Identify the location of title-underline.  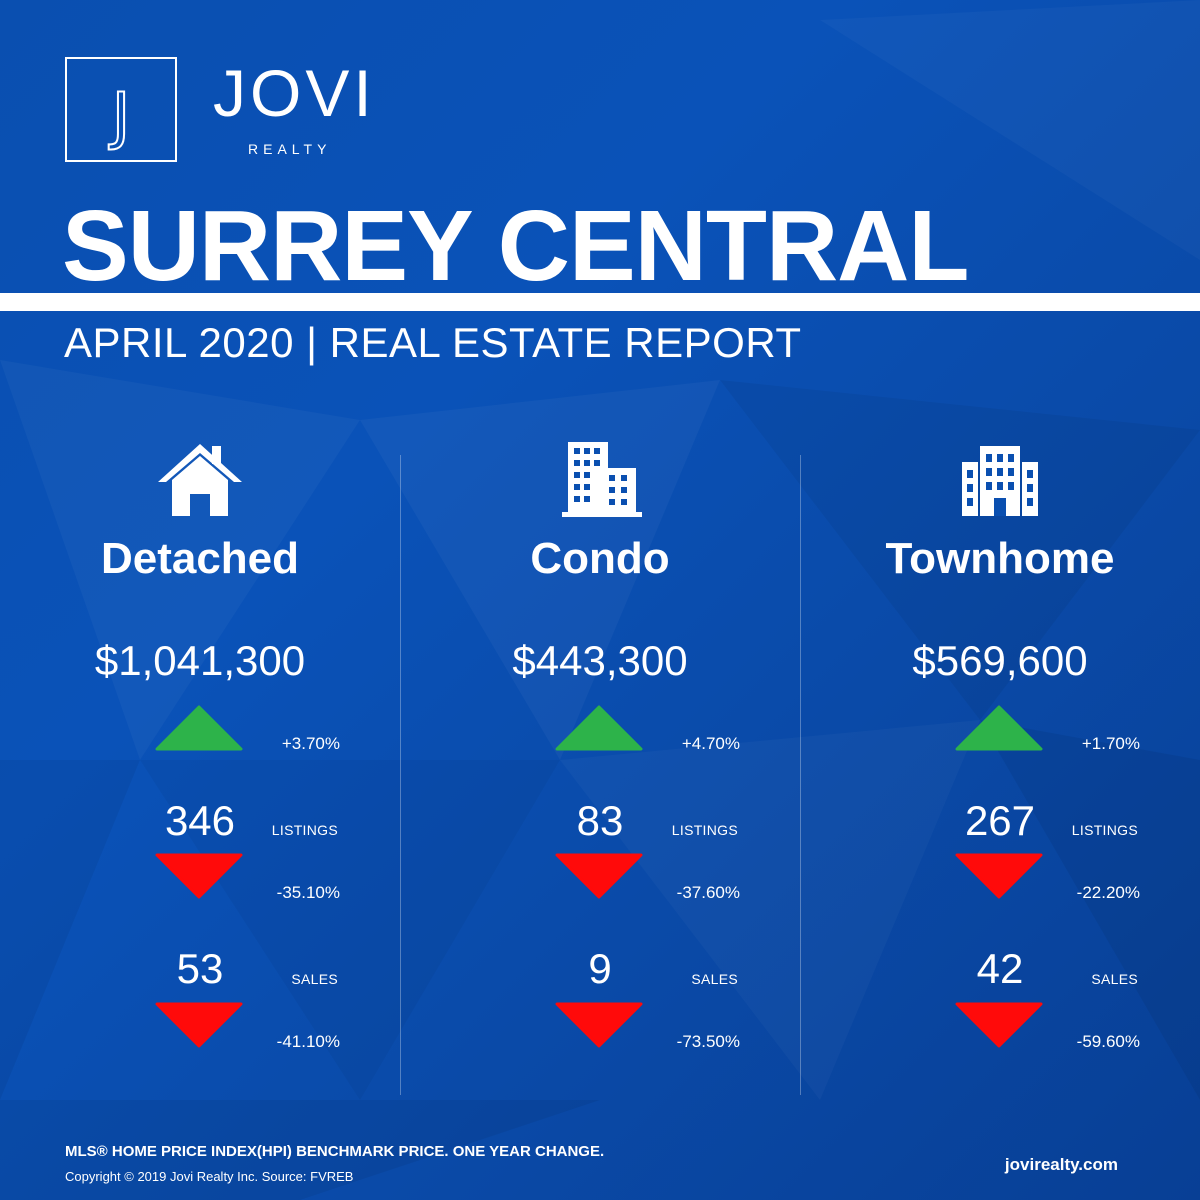
(600, 302).